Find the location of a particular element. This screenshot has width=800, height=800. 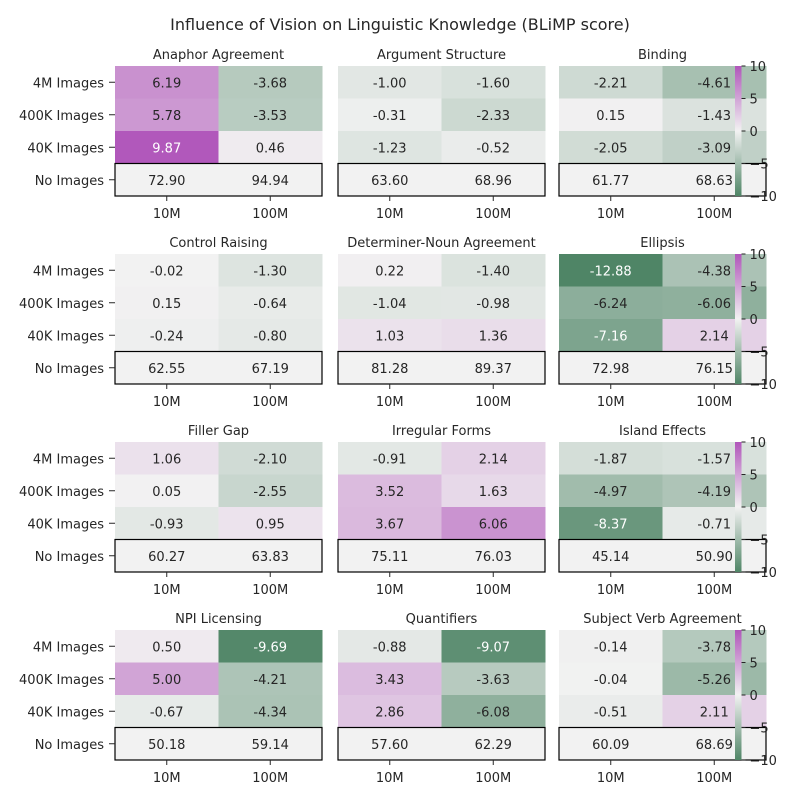

baseline-label: 76.03 is located at coordinates (493, 557).